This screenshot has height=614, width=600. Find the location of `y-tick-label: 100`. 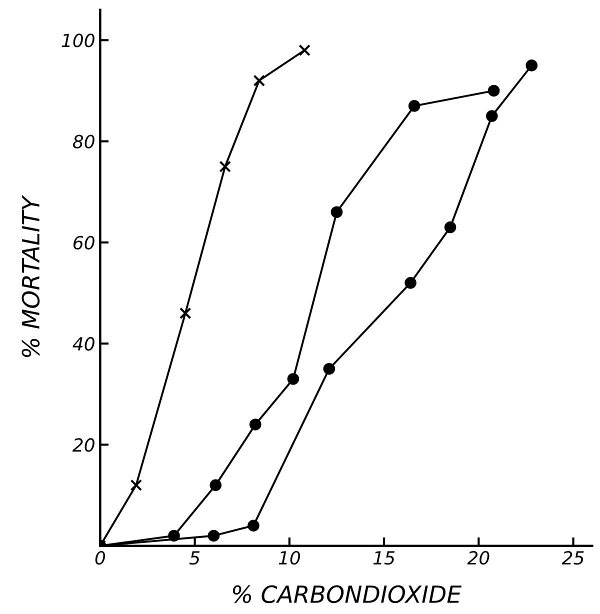

y-tick-label: 100 is located at coordinates (78, 41).